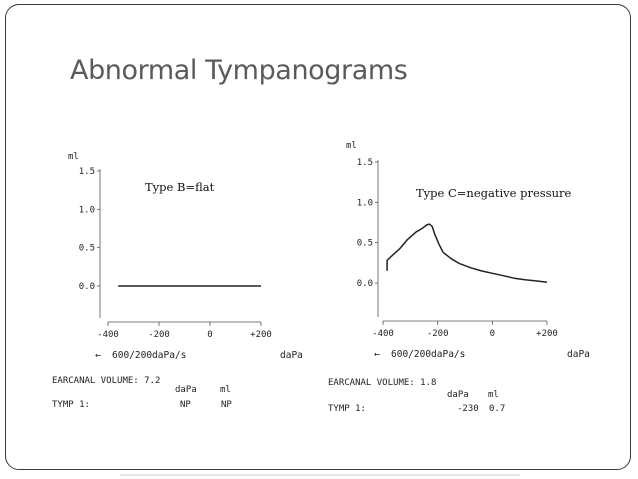 The height and width of the screenshot is (479, 638). What do you see at coordinates (185, 405) in the screenshot?
I see `tymp-dapa-value: NP` at bounding box center [185, 405].